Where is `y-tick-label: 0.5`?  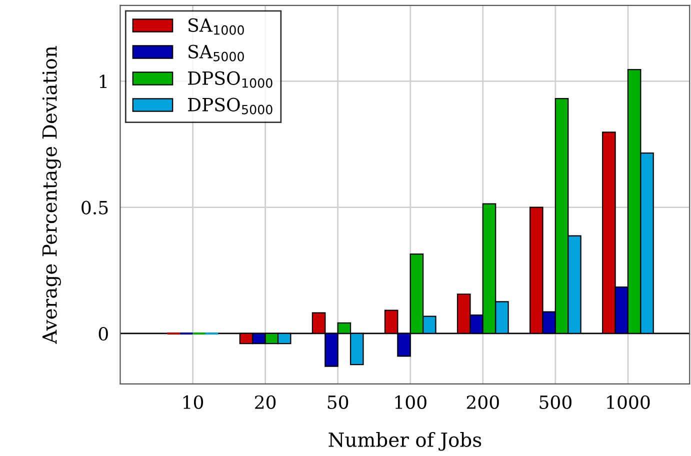
y-tick-label: 0.5 is located at coordinates (95, 207).